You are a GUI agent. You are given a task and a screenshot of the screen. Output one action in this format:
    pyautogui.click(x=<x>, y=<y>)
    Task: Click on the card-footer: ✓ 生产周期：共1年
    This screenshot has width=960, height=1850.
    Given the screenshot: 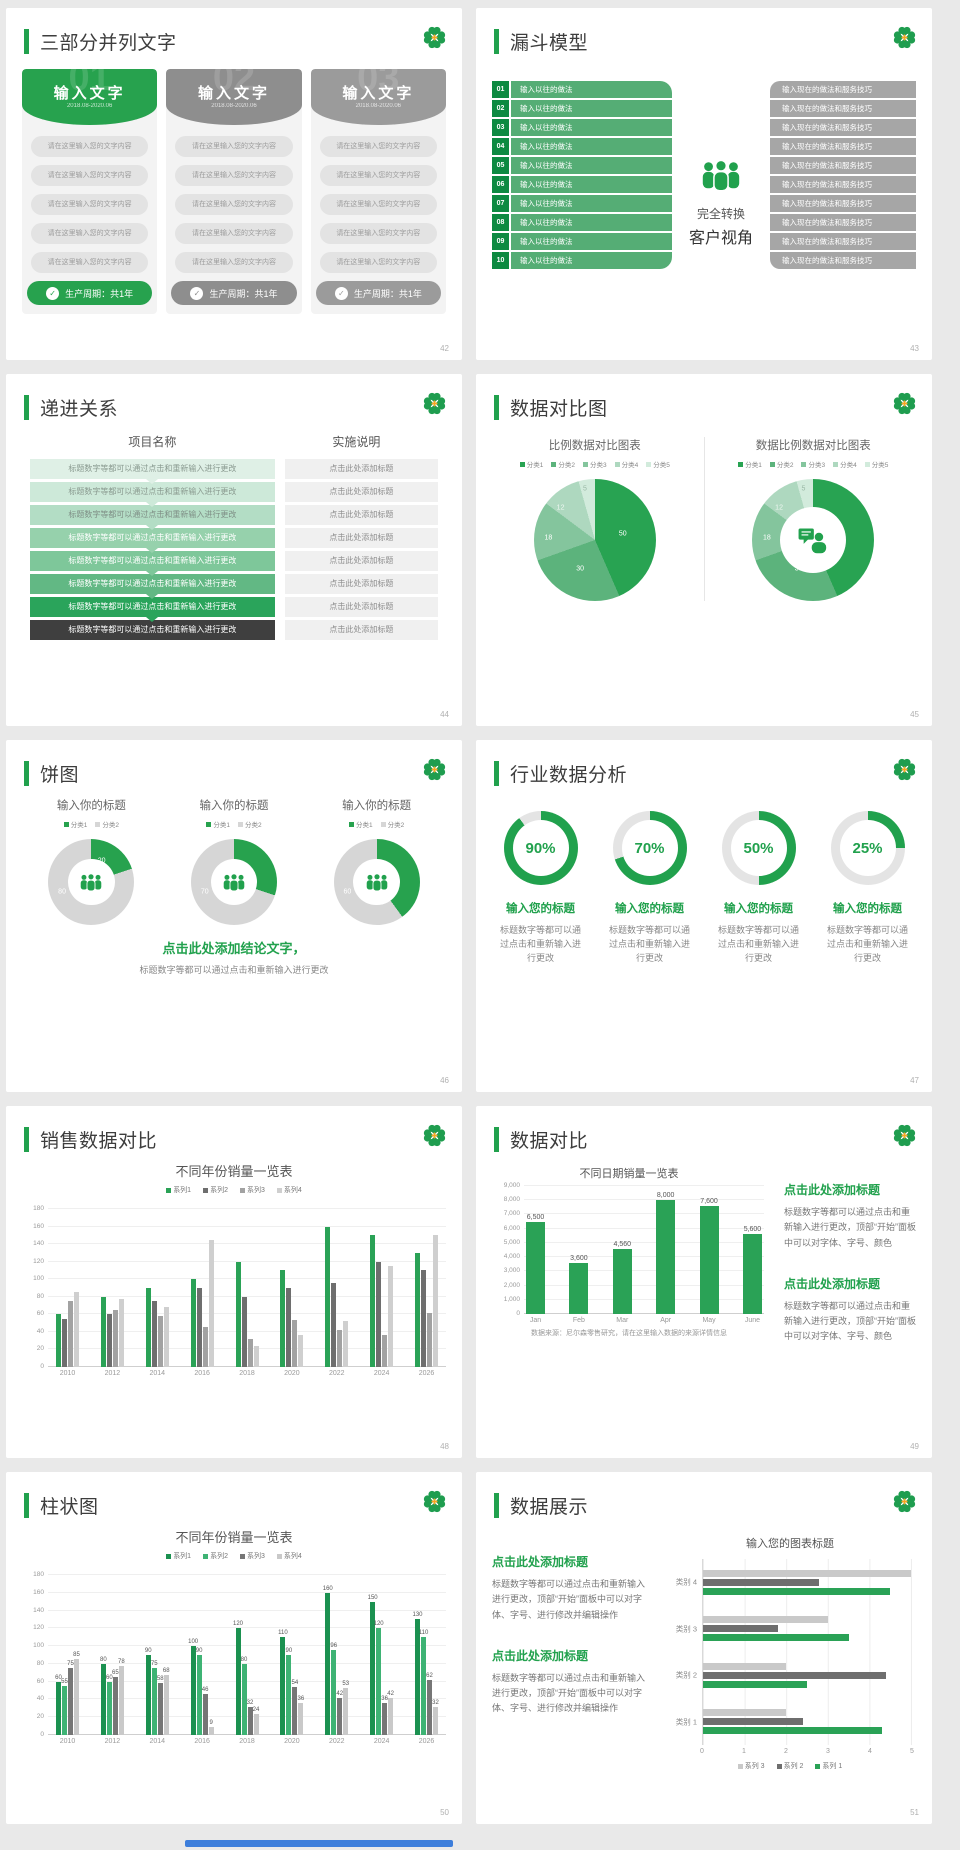 What is the action you would take?
    pyautogui.click(x=90, y=293)
    